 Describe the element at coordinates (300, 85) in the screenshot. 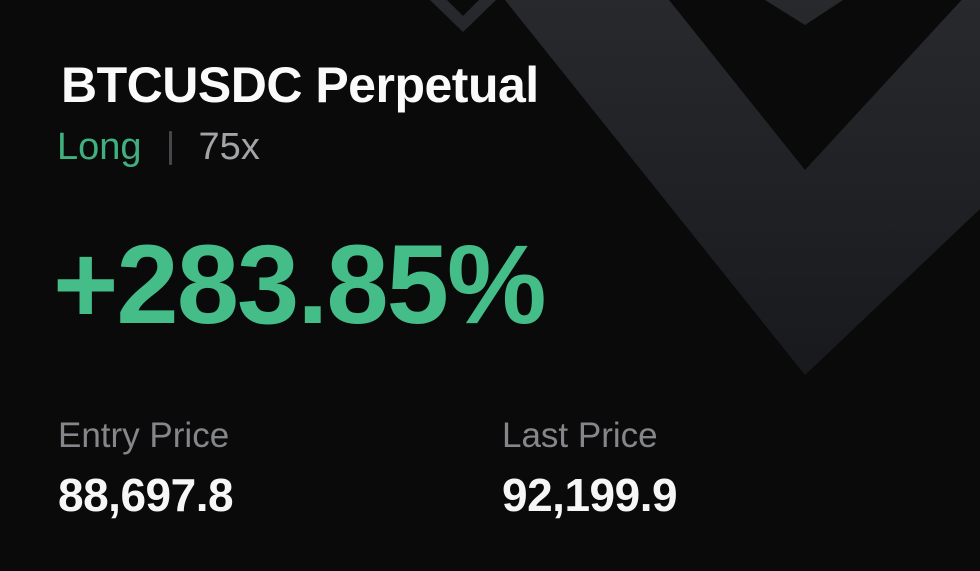

I see `symbol-title: BTCUSDC Perpetual` at that location.